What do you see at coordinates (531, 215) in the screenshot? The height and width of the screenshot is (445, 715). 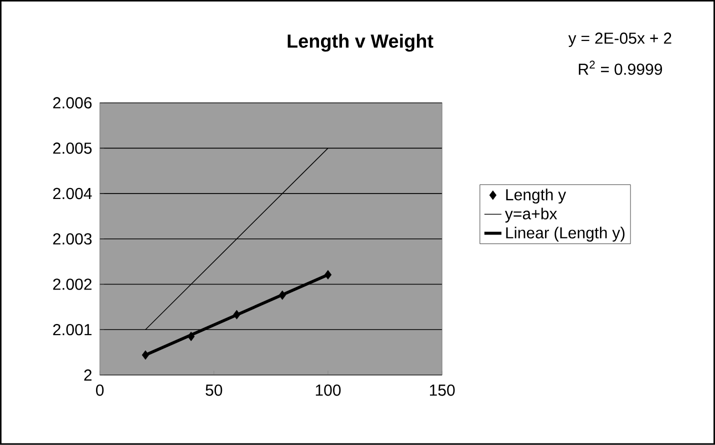 I see `legend-label: y=a+bx` at bounding box center [531, 215].